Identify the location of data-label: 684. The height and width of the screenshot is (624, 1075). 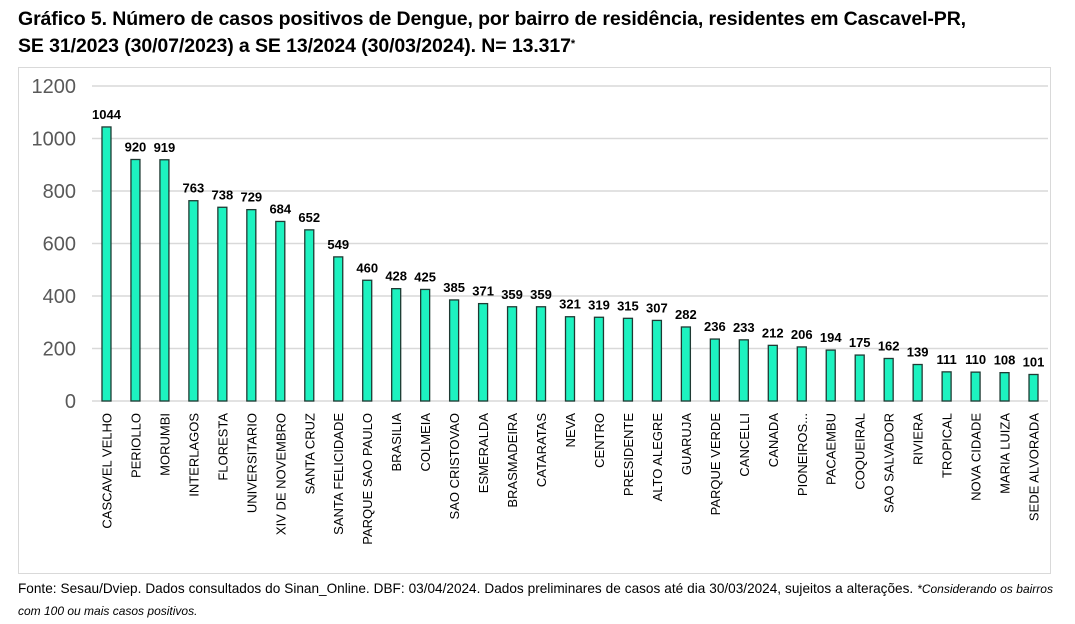
(280, 208).